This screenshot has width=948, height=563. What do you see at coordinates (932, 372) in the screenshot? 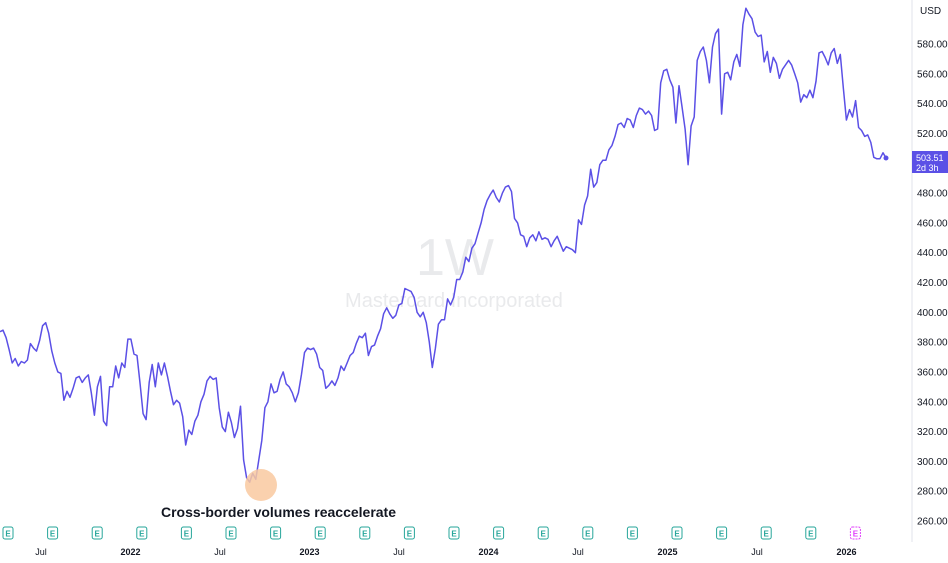
I see `y-tick-label: 360.00` at bounding box center [932, 372].